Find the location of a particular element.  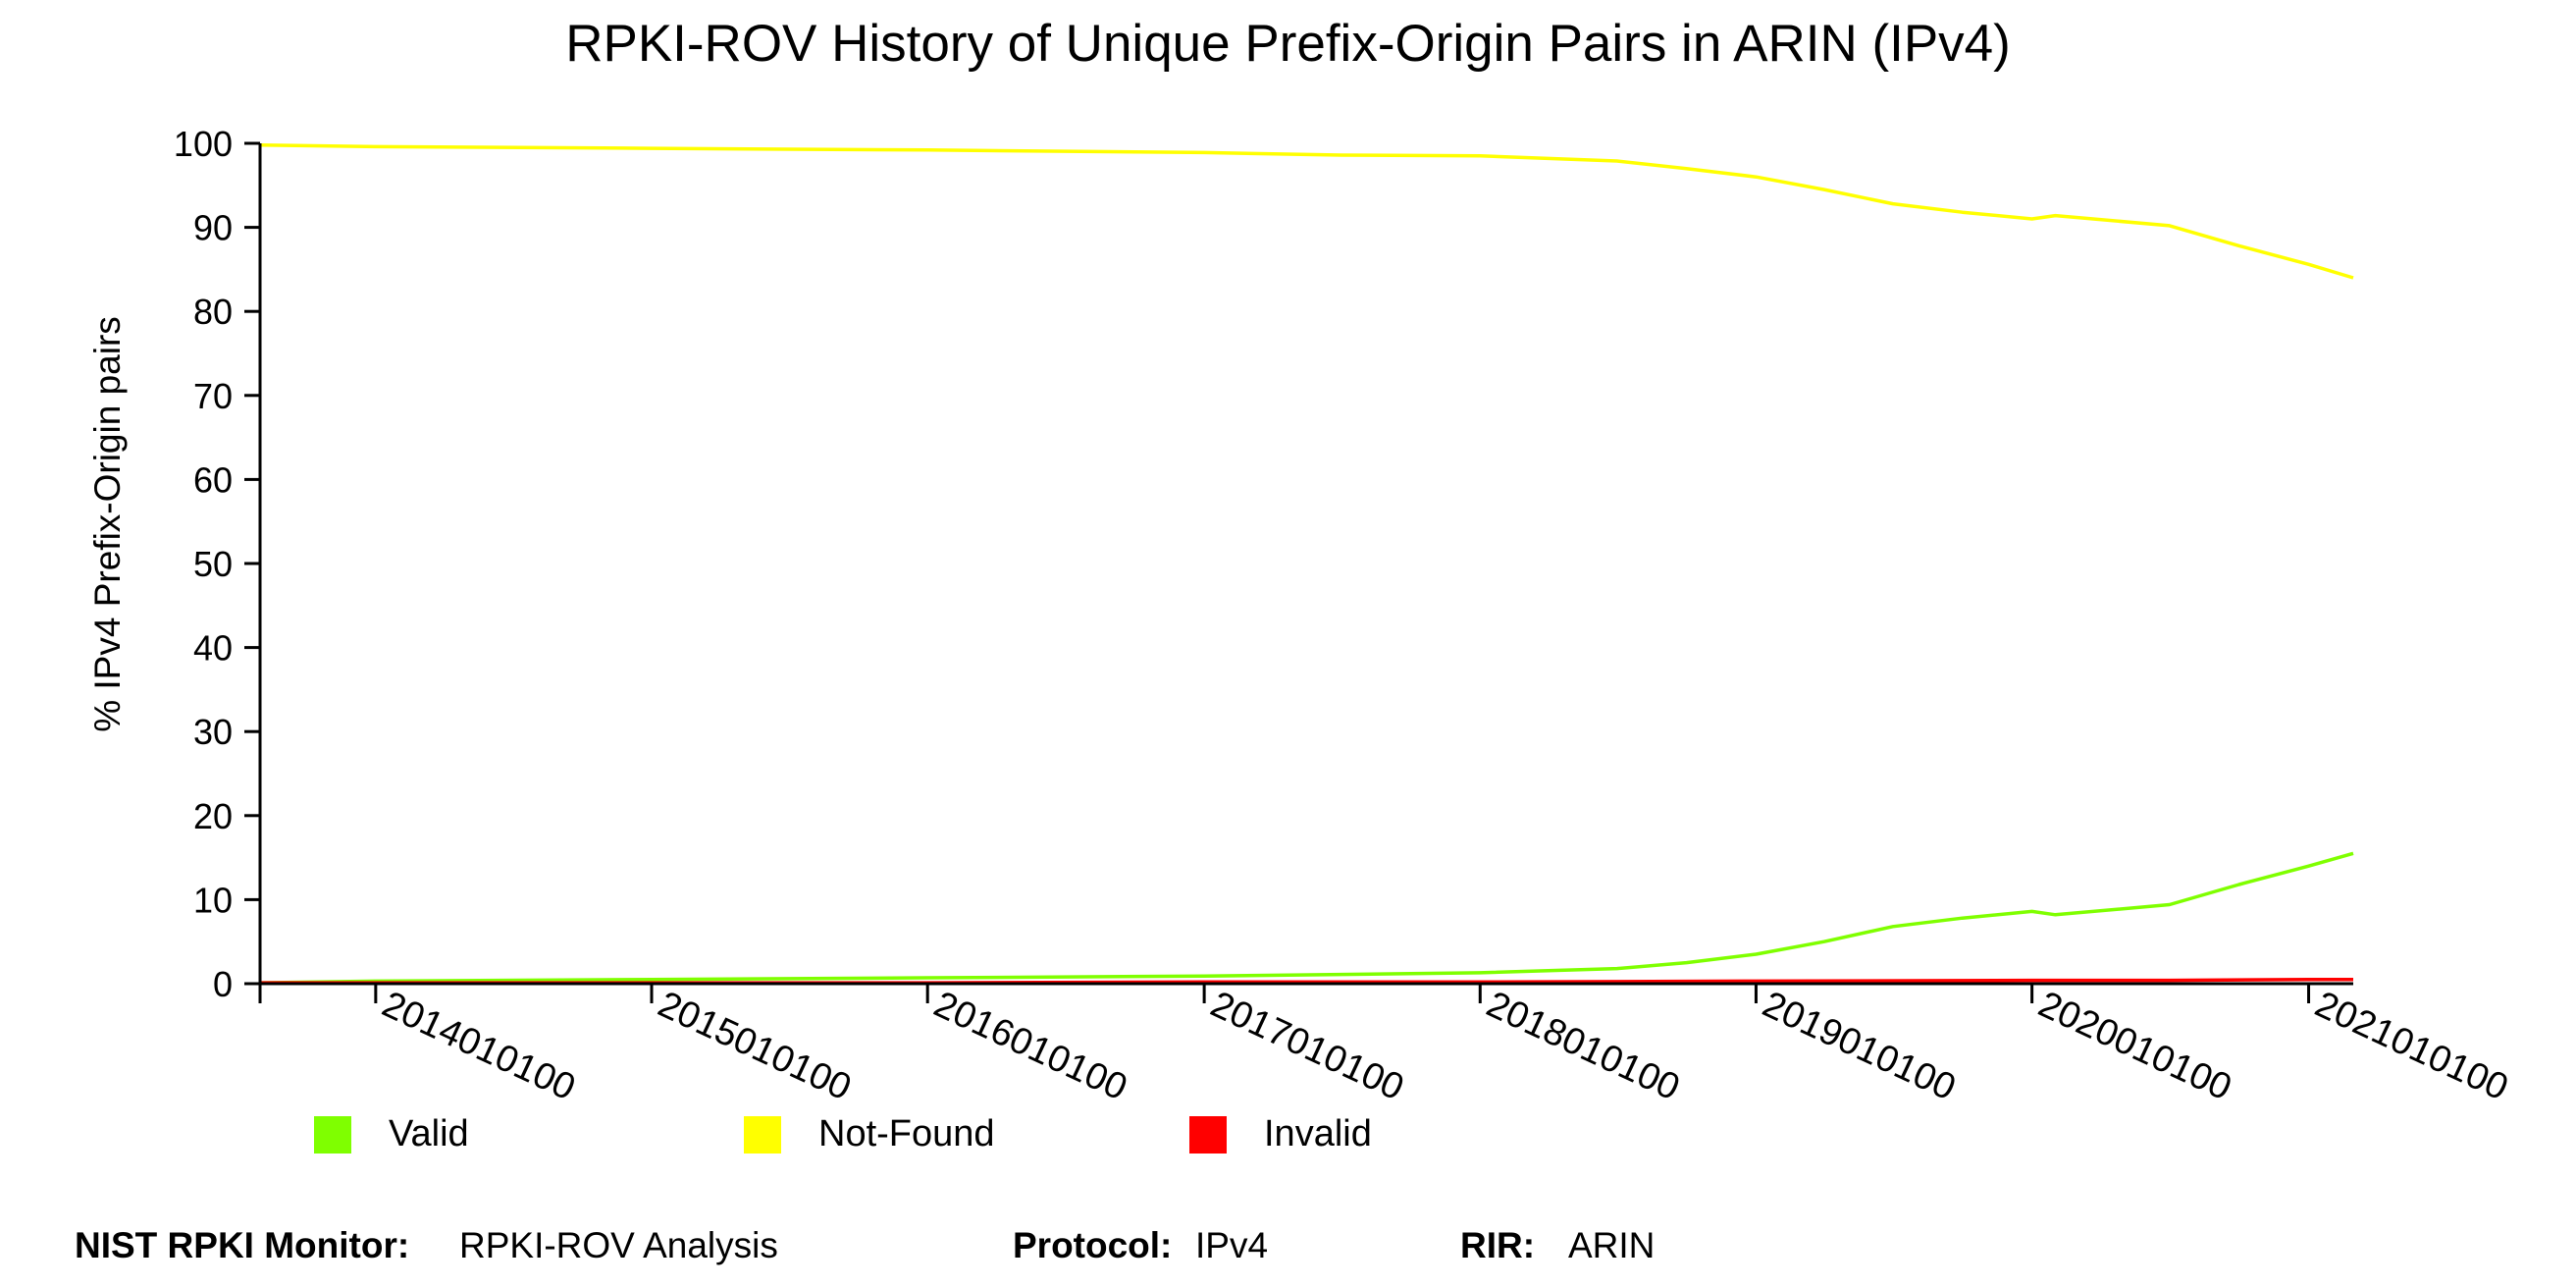

footer-monitor-value: RPKI-ROV Analysis is located at coordinates (618, 1245).